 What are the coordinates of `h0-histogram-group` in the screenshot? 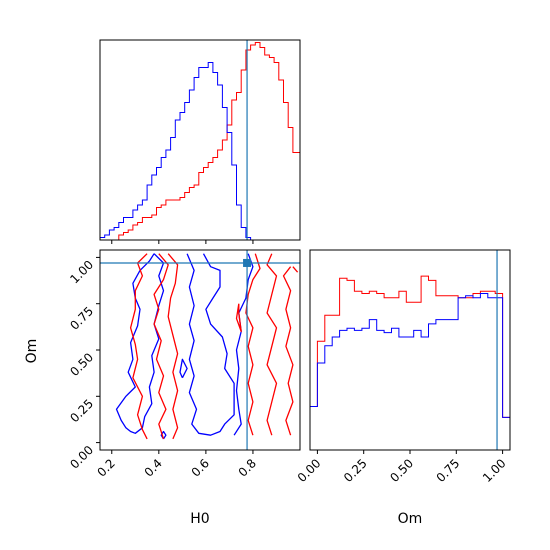 It's located at (200, 140).